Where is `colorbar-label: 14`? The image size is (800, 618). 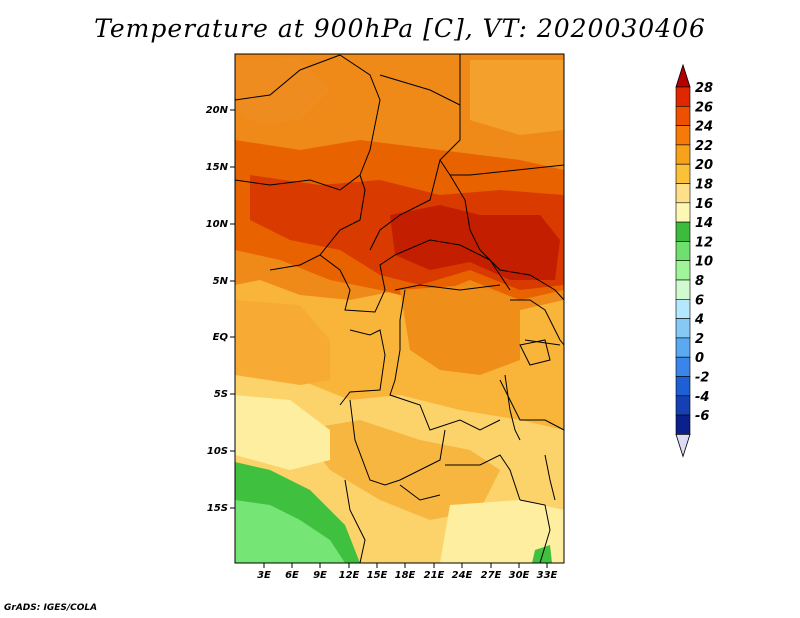
colorbar-label: 14 is located at coordinates (704, 223).